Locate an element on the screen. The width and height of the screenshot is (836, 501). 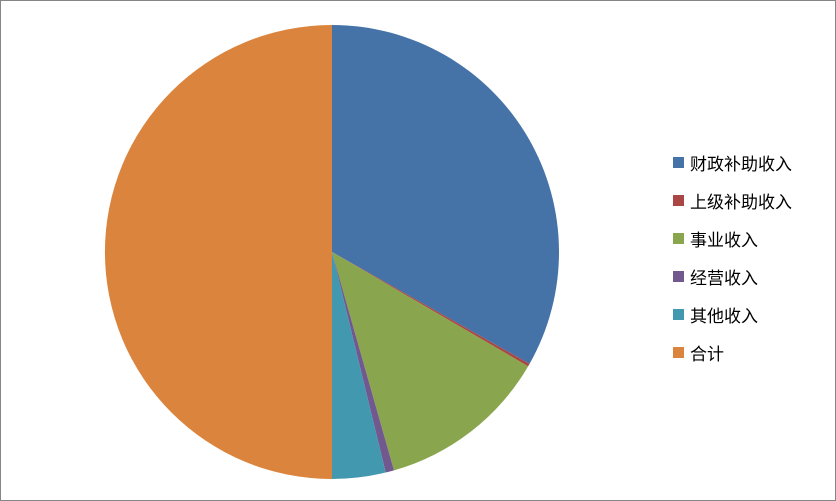
legend-item: 其他收入 is located at coordinates (732, 314).